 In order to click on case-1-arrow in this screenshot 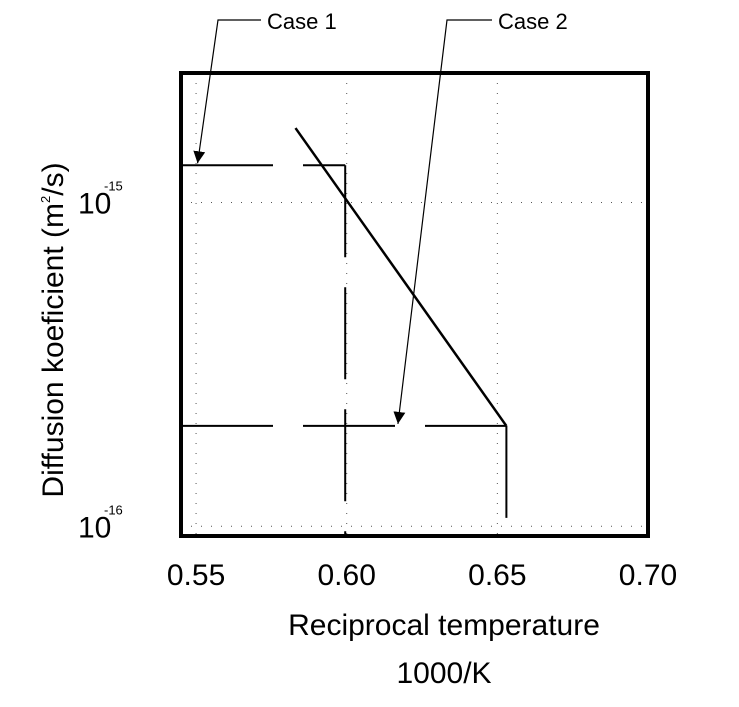, I will do `click(227, 91)`.